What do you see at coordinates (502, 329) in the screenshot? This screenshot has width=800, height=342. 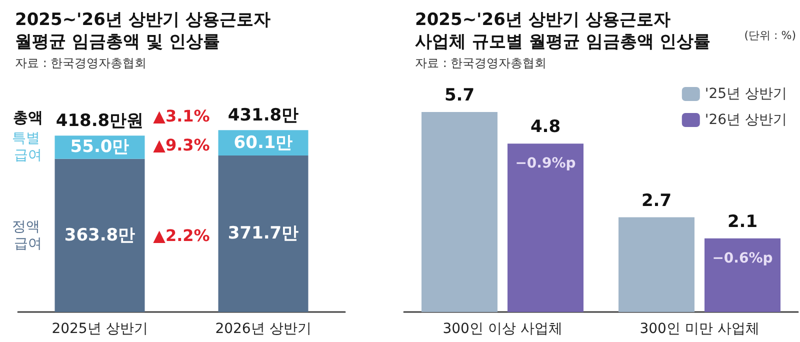 I see `x-tick-label: 300인 이상 사업체` at bounding box center [502, 329].